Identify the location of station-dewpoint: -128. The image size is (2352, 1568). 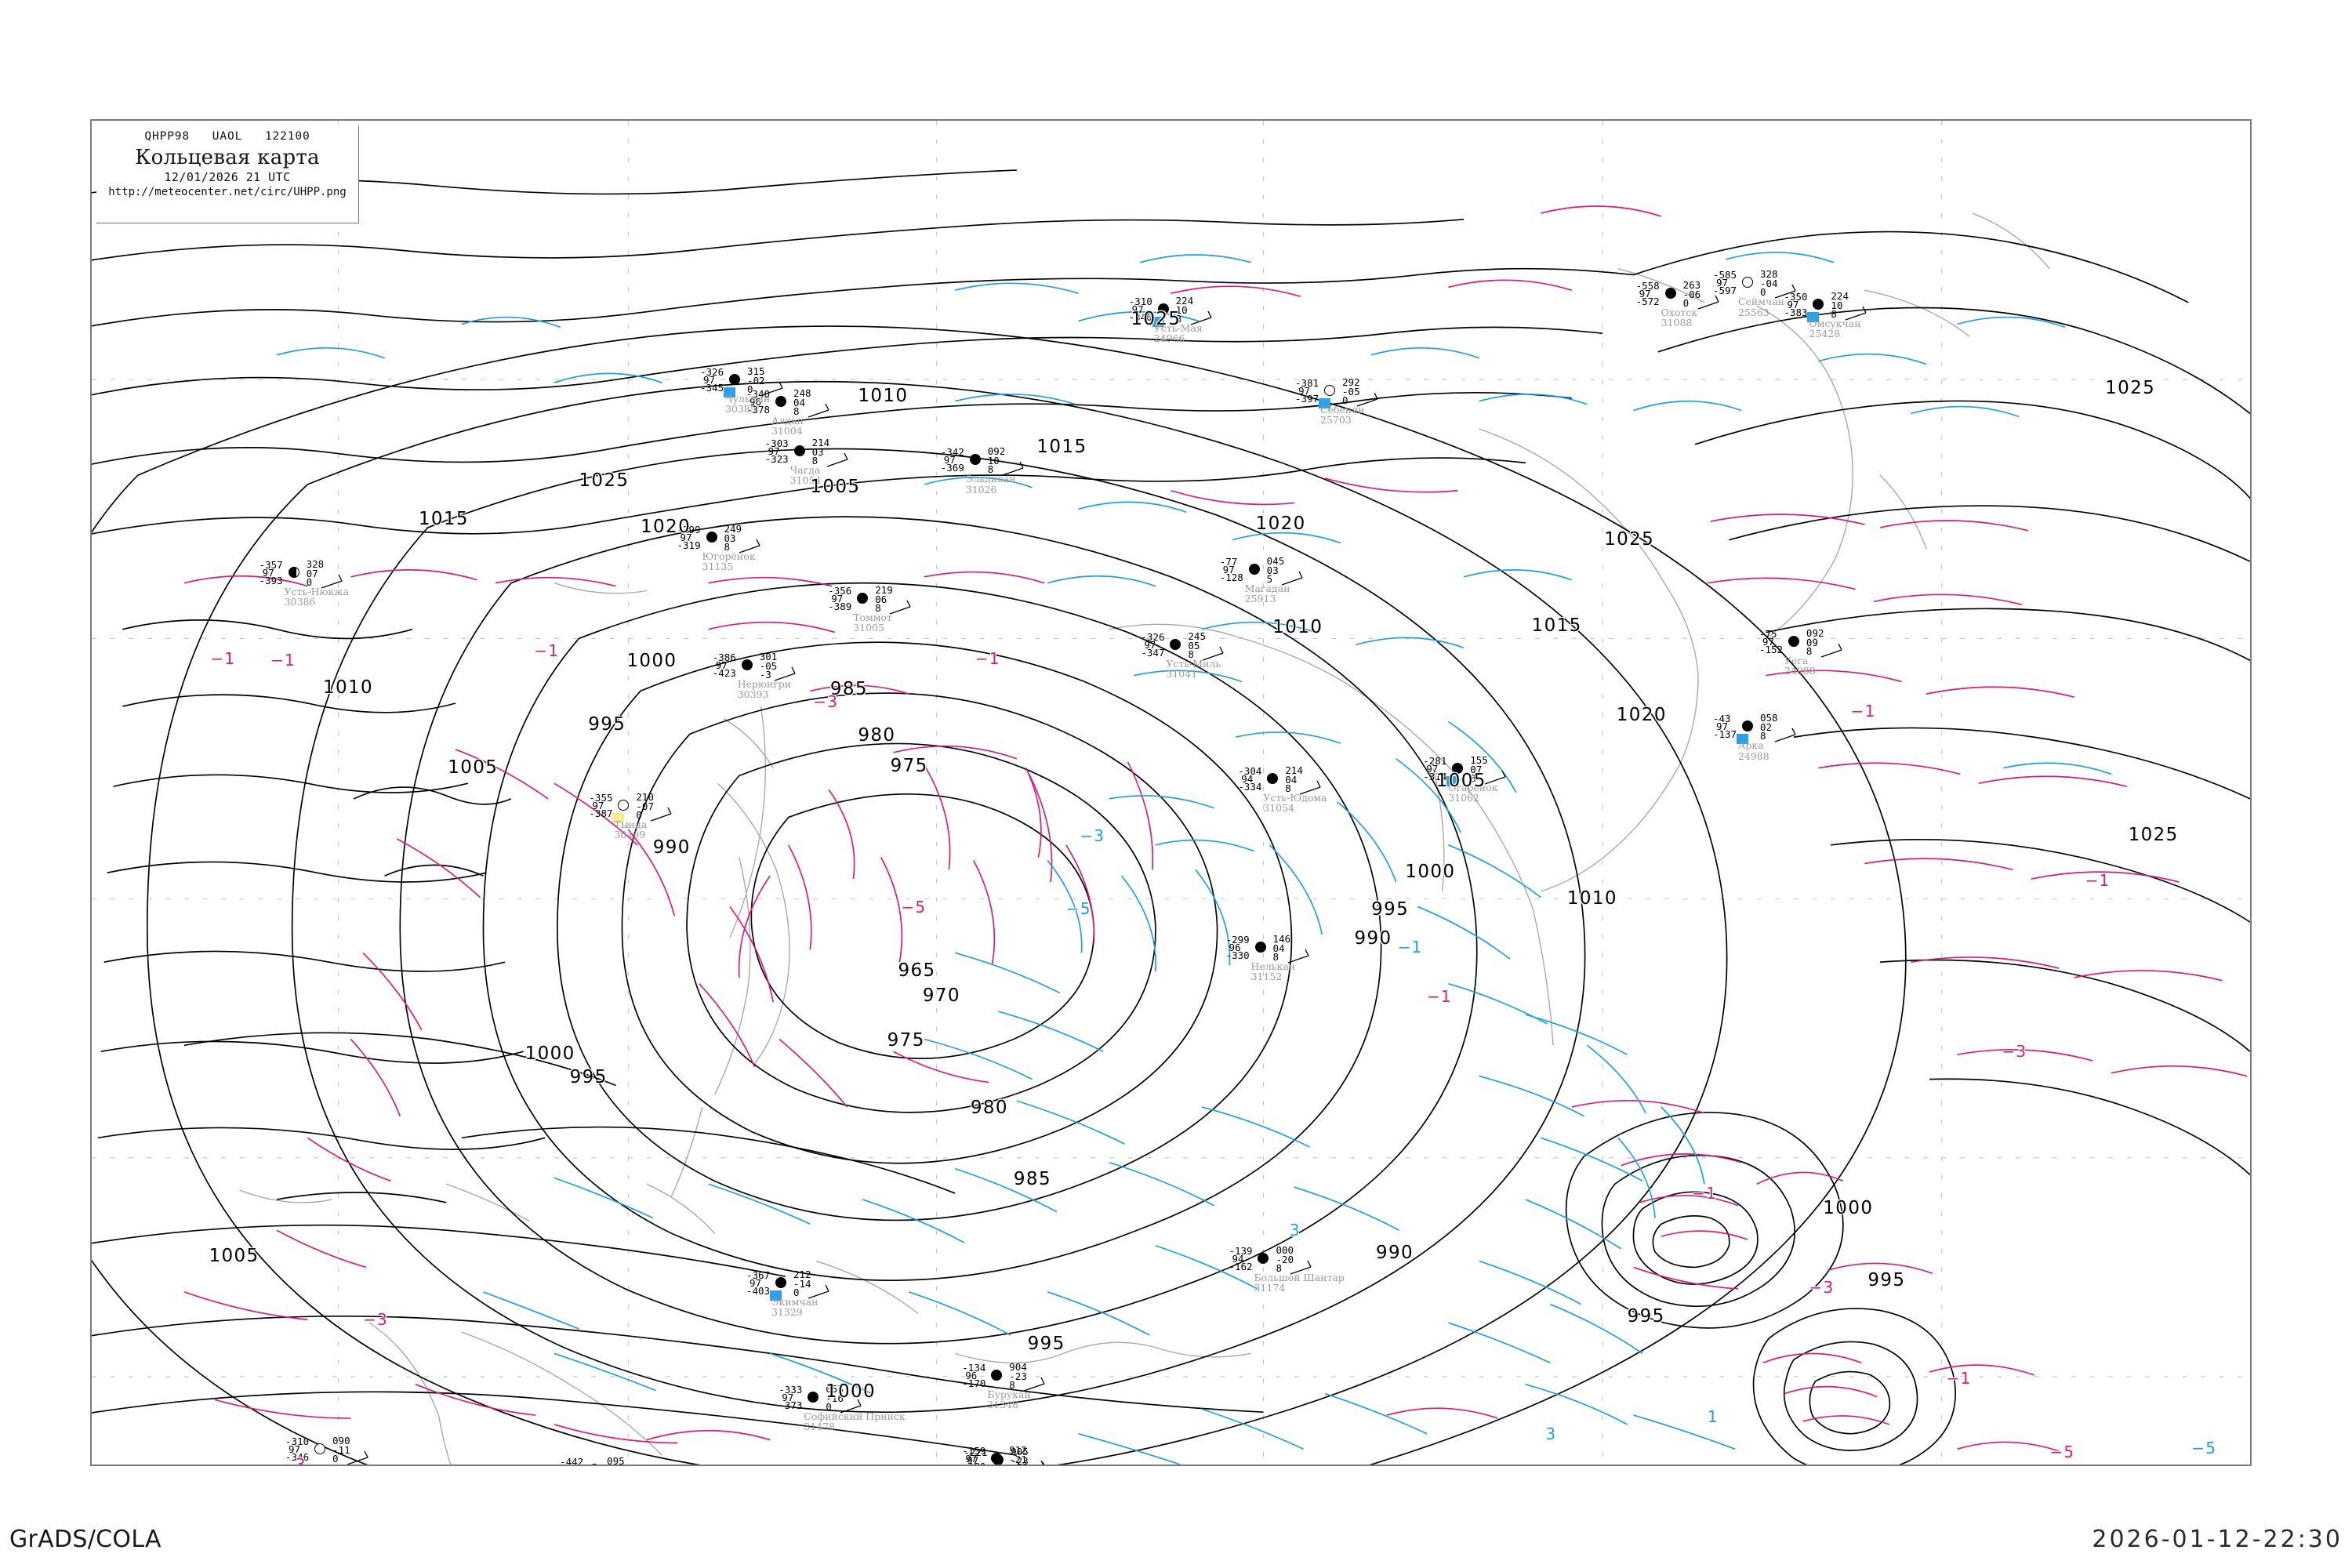
(1231, 577).